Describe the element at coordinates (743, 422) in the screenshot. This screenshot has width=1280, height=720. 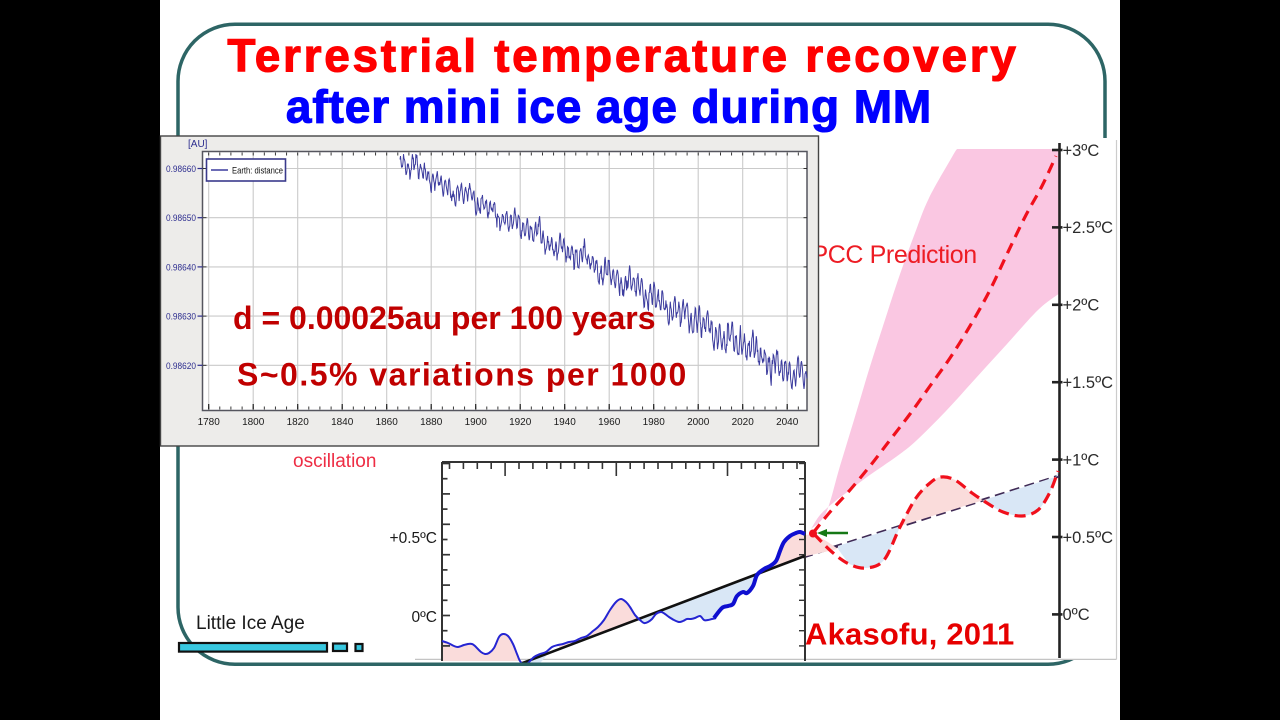
I see `svg-text: 2020` at that location.